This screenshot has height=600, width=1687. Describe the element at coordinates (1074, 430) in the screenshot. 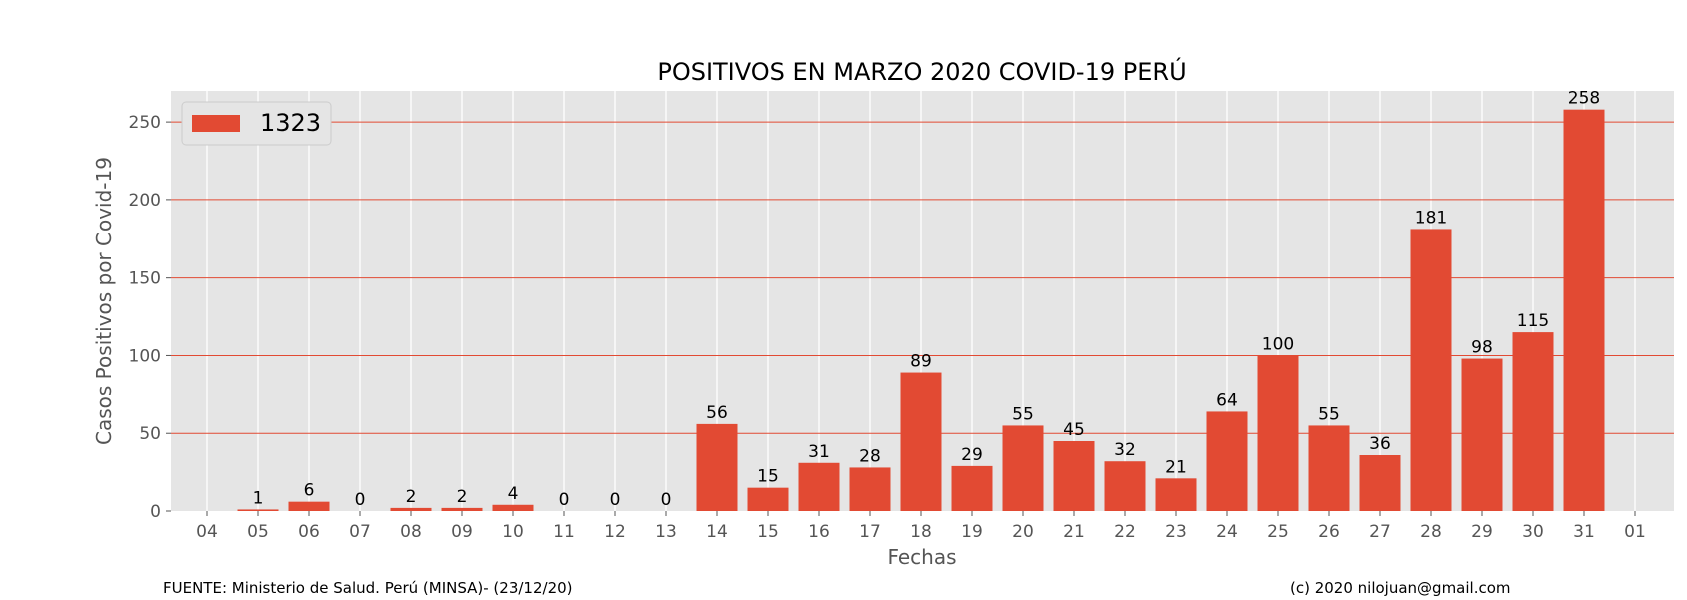

I see `bar-value-label: 45` at that location.